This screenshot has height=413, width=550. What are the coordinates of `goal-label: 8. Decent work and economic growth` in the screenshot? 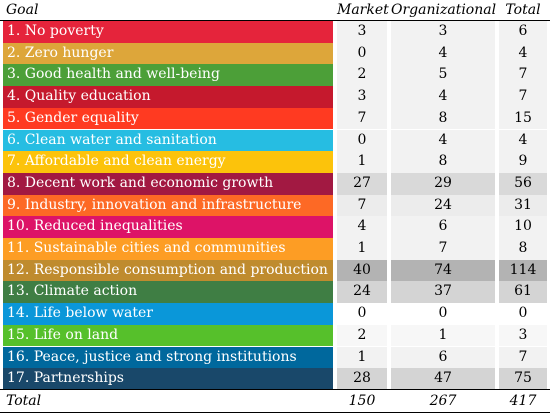 It's located at (168, 183).